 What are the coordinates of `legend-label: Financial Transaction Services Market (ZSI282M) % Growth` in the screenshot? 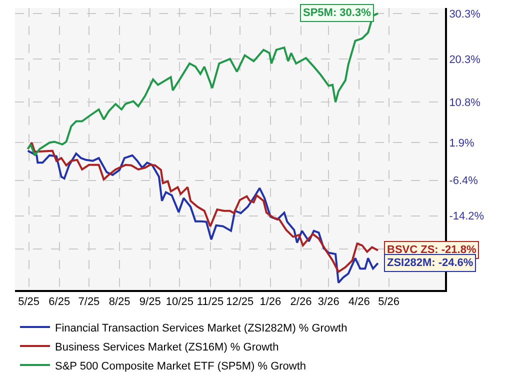 It's located at (201, 328).